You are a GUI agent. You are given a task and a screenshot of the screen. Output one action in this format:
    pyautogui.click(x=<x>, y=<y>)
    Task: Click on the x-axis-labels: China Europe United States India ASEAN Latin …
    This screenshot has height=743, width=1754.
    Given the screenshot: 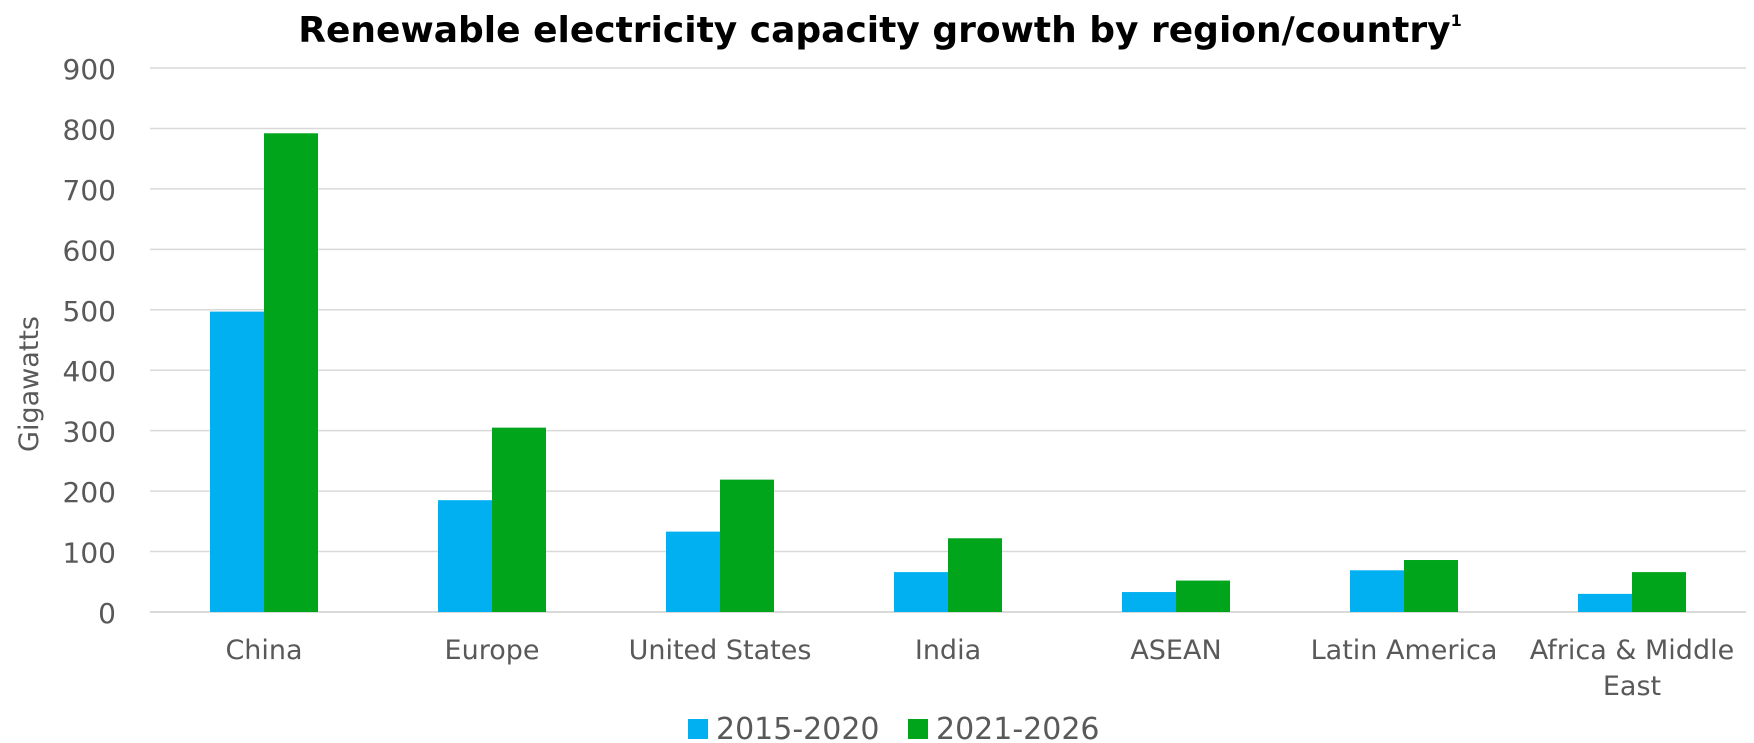 What is the action you would take?
    pyautogui.click(x=979, y=668)
    